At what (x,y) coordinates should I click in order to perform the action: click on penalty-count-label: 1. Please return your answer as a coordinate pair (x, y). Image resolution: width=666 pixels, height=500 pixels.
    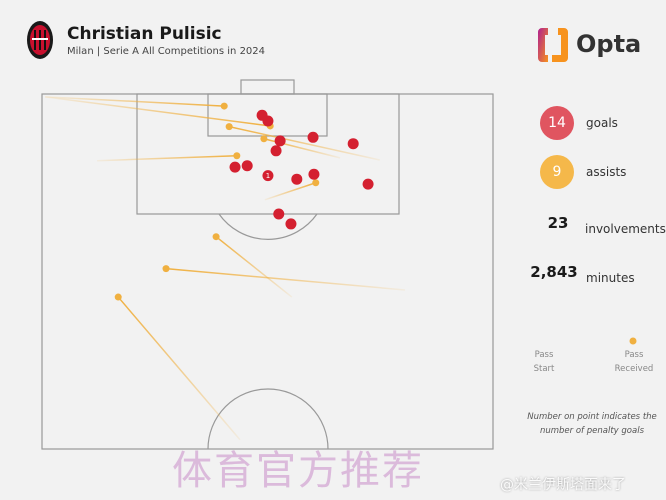
    Looking at the image, I should click on (268, 176).